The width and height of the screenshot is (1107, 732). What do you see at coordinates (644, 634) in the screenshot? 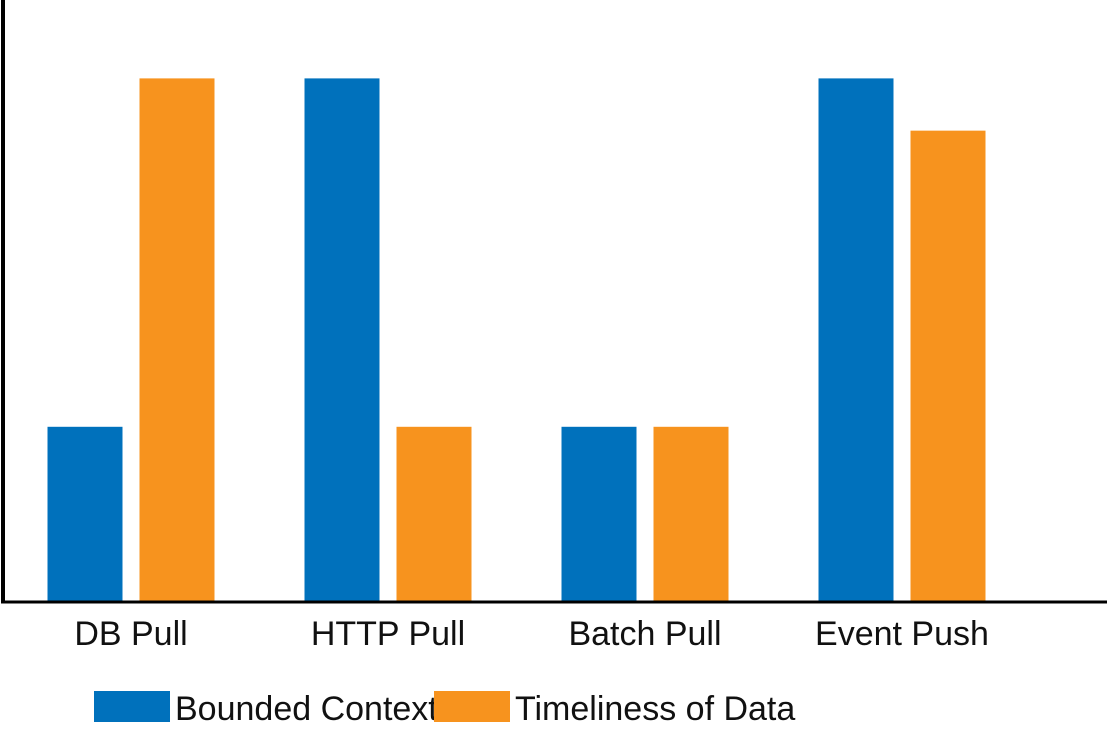
I see `x-tick-label-batch-pull: Batch Pull` at bounding box center [644, 634].